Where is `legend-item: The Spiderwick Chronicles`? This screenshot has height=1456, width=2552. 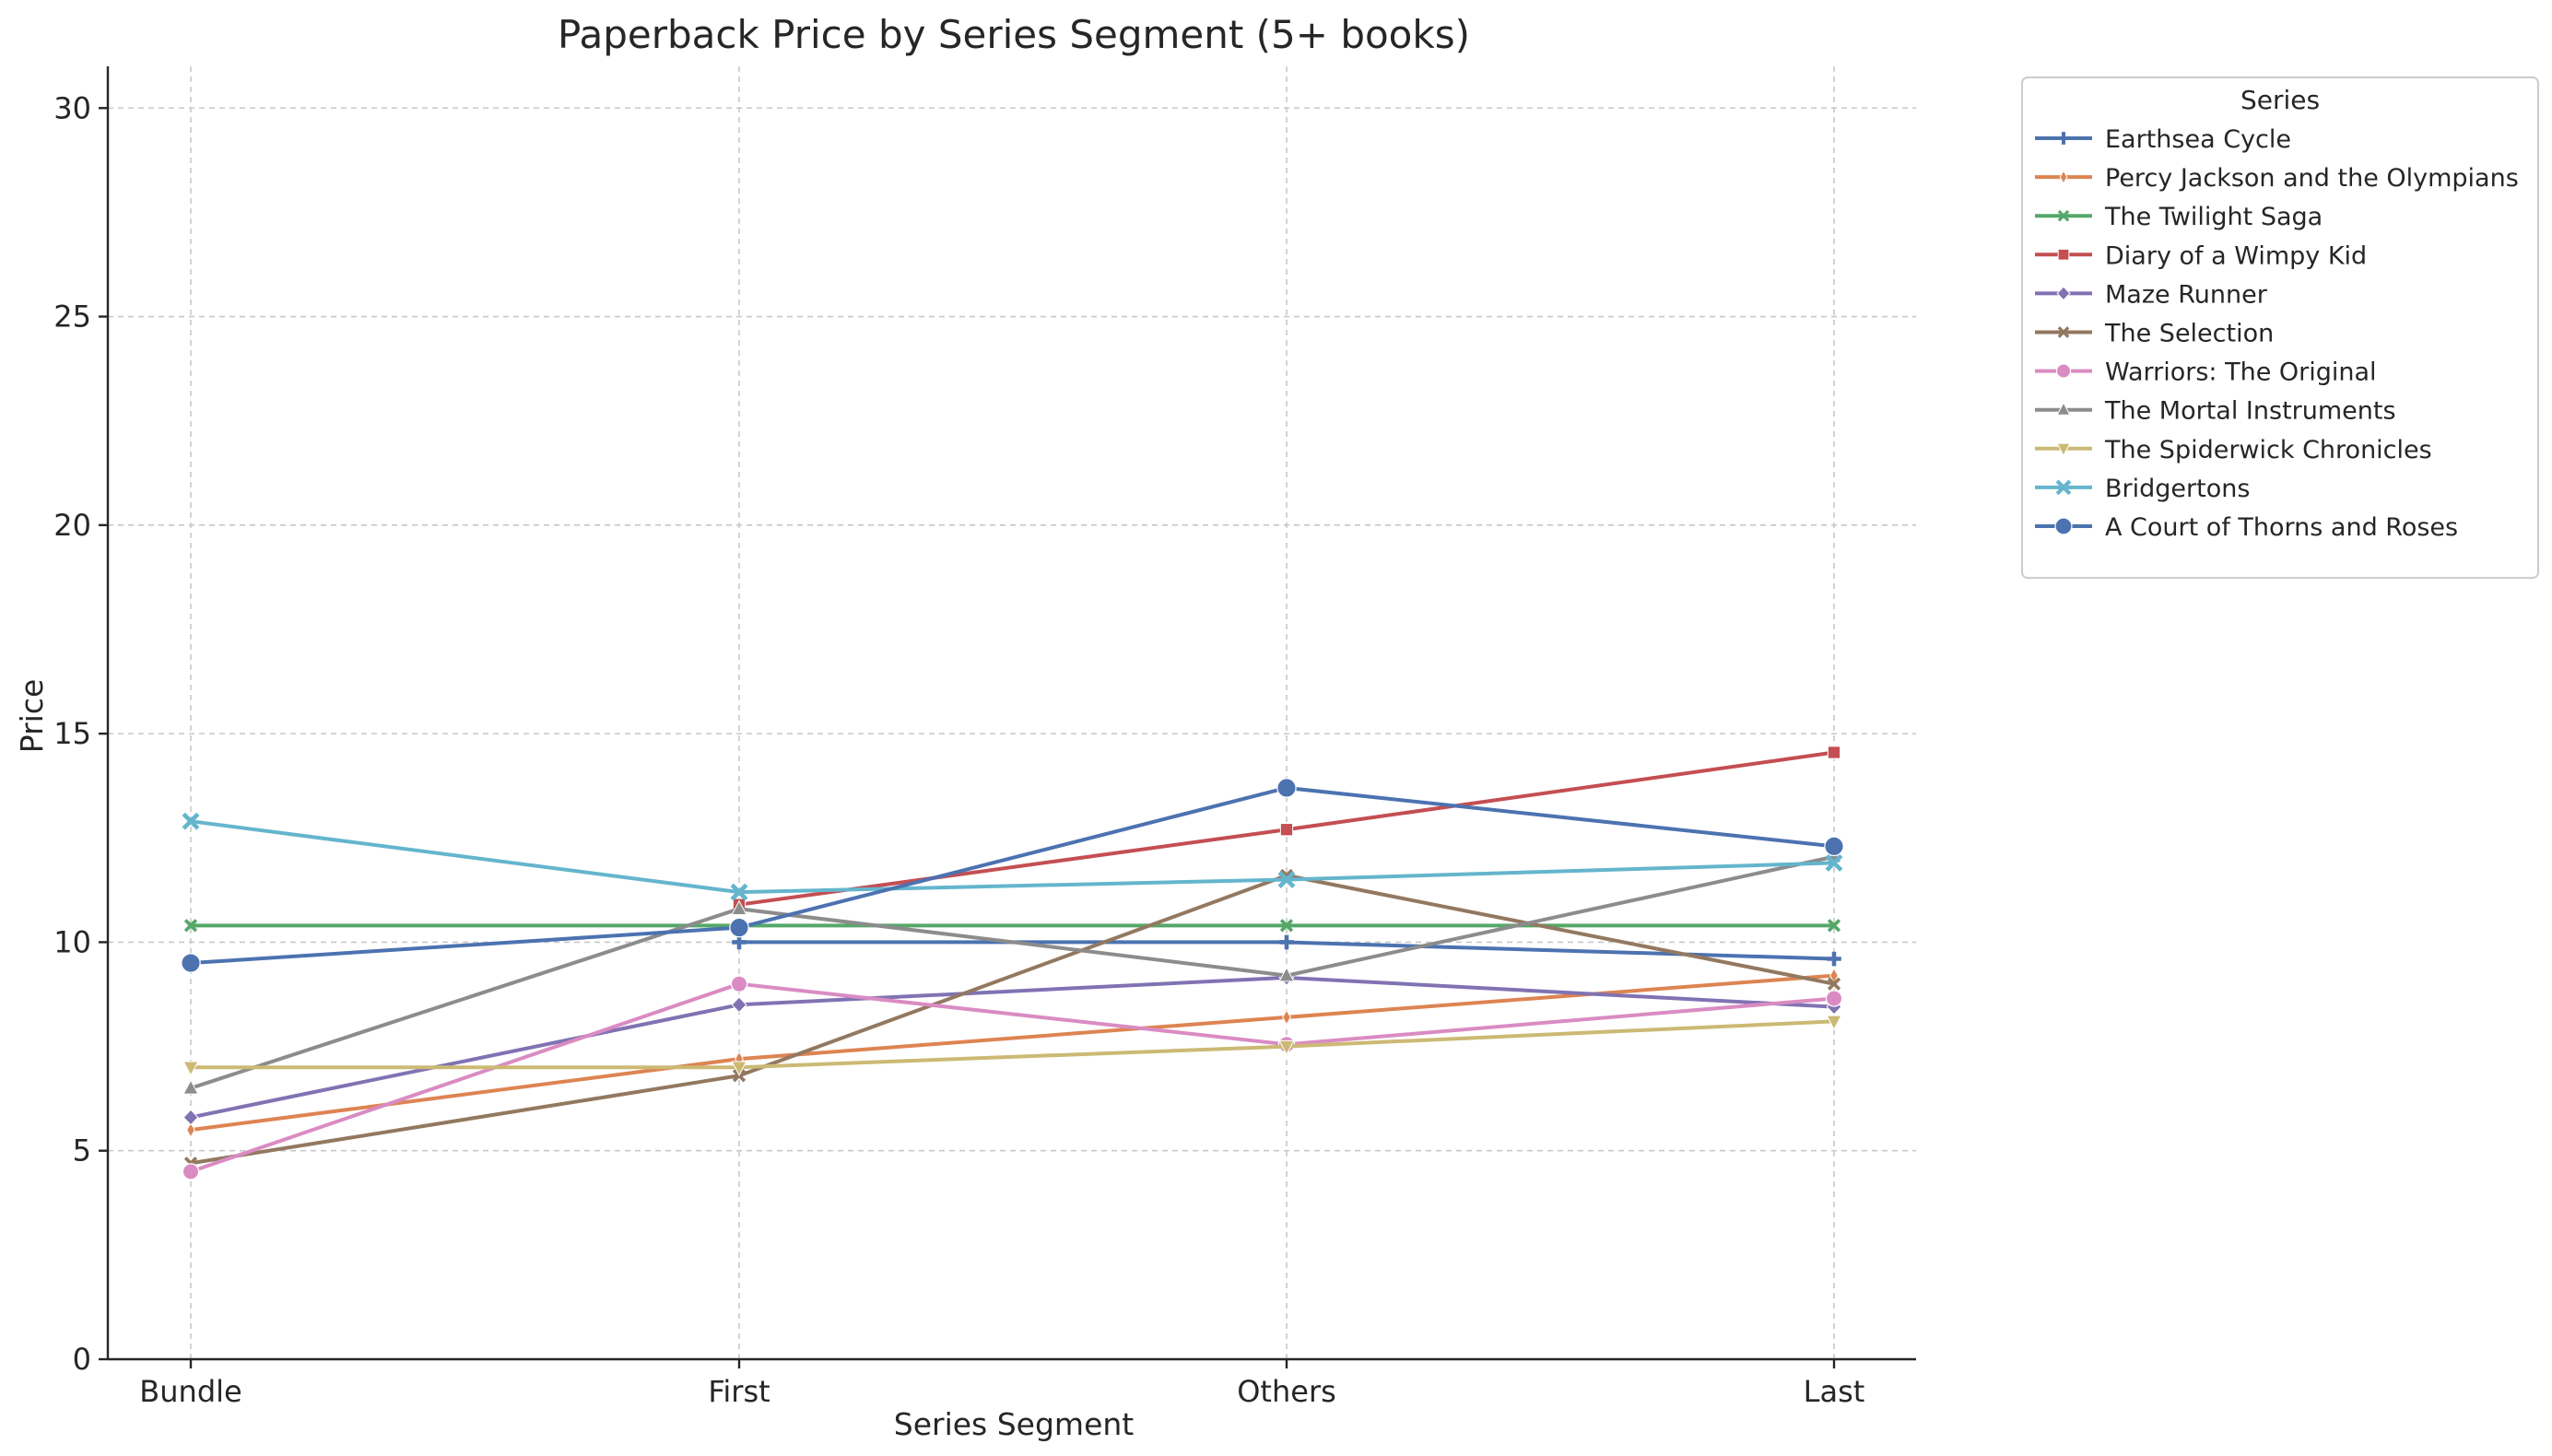
legend-item: The Spiderwick Chronicles is located at coordinates (2234, 450).